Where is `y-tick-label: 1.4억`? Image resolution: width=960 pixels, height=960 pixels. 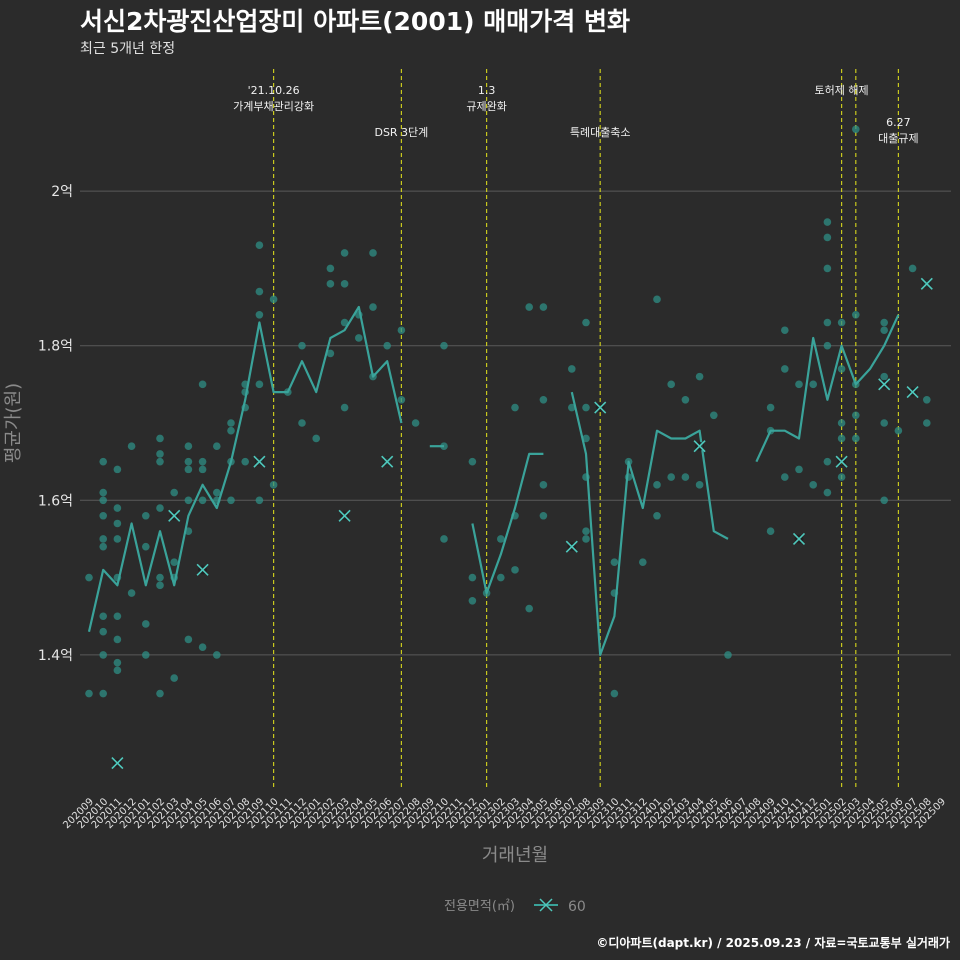 y-tick-label: 1.4억 is located at coordinates (55, 656).